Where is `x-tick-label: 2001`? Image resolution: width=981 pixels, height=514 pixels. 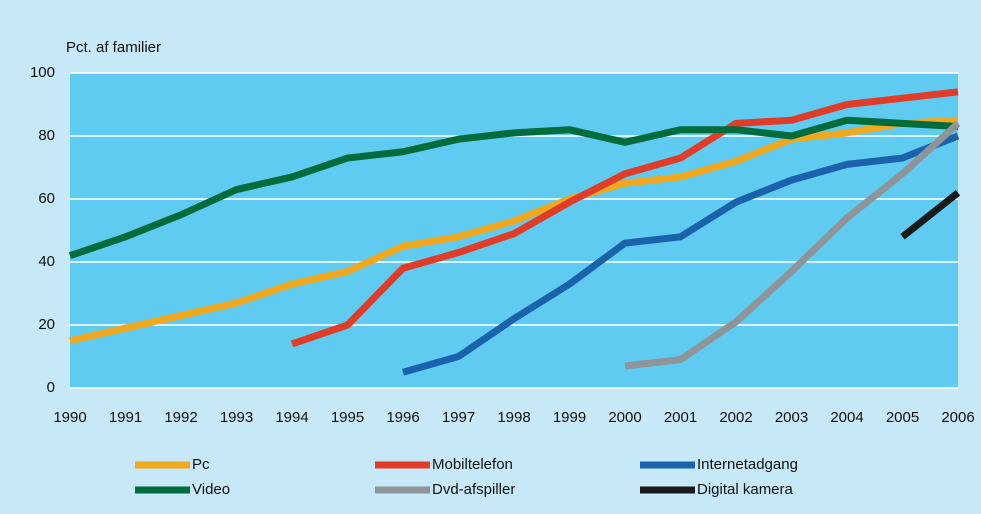
x-tick-label: 2001 is located at coordinates (680, 417).